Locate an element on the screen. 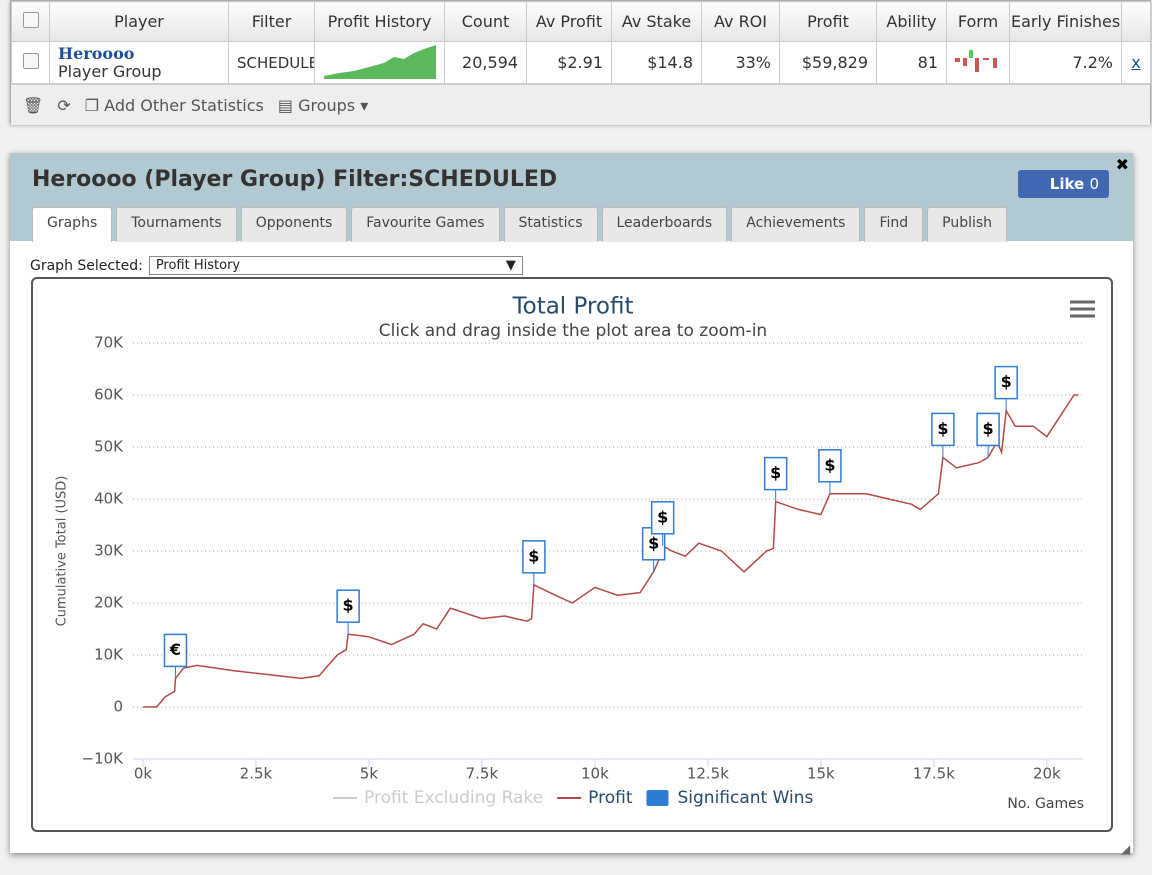 The width and height of the screenshot is (1152, 875). ability-cell: 81 is located at coordinates (911, 62).